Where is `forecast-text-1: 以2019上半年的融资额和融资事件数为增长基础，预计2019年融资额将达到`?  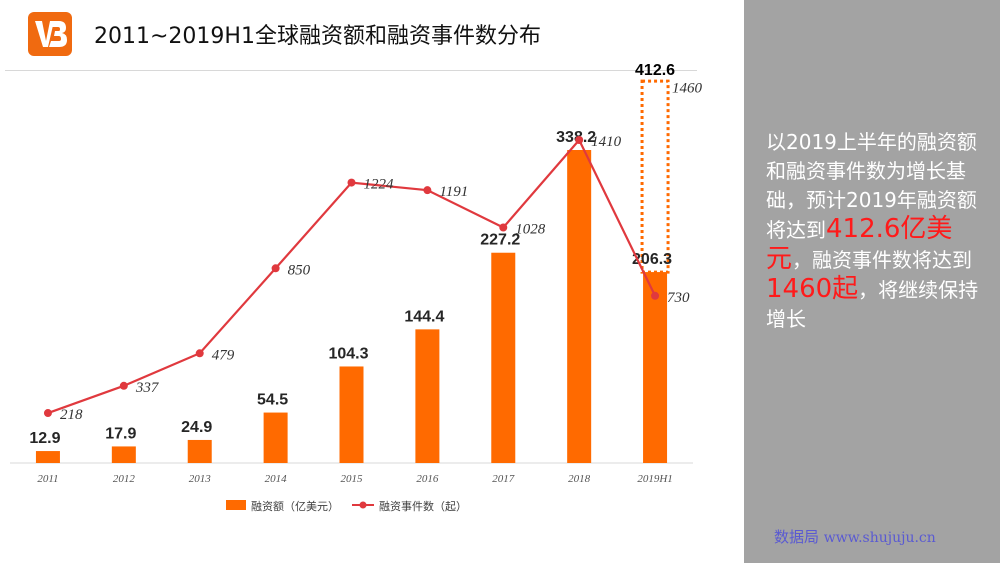
forecast-text-1: 以2019上半年的融资额和融资事件数为增长基础，预计2019年融资额将达到 is located at coordinates (871, 186).